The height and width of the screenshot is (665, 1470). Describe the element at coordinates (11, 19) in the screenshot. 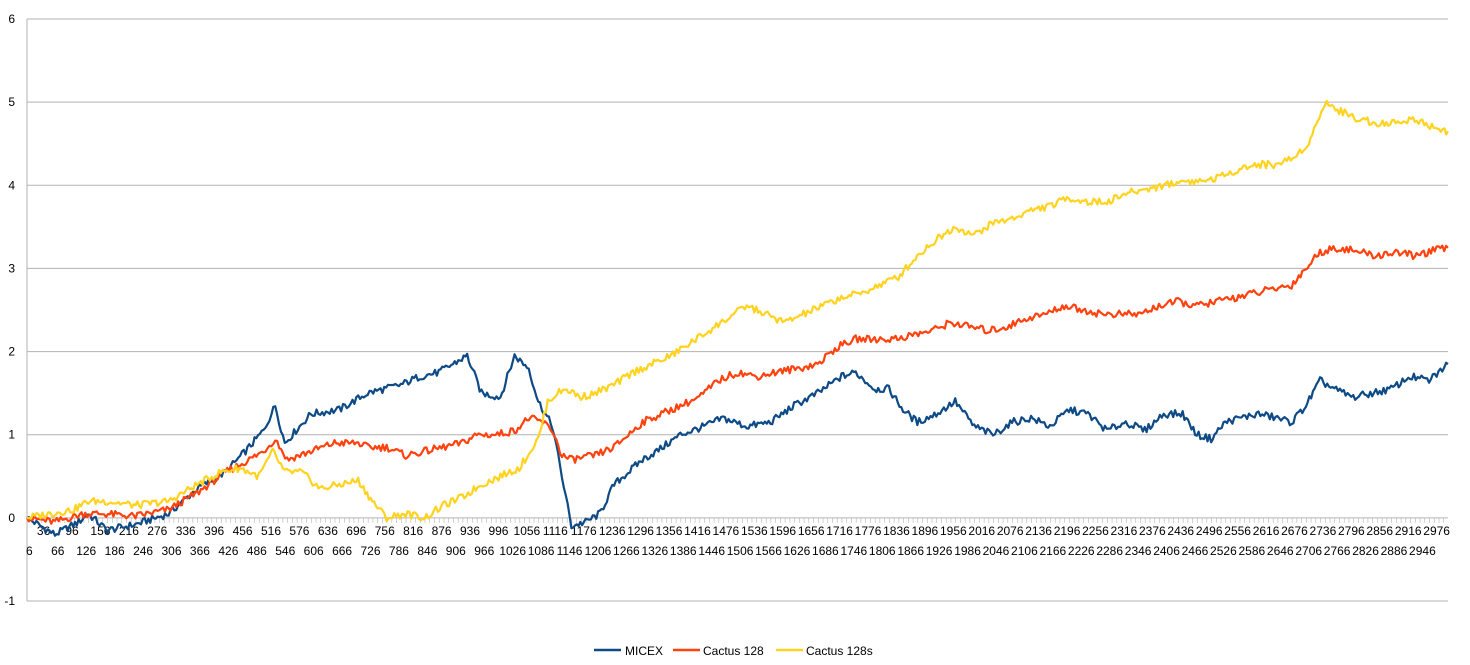

I see `y-tick-label: 6` at that location.